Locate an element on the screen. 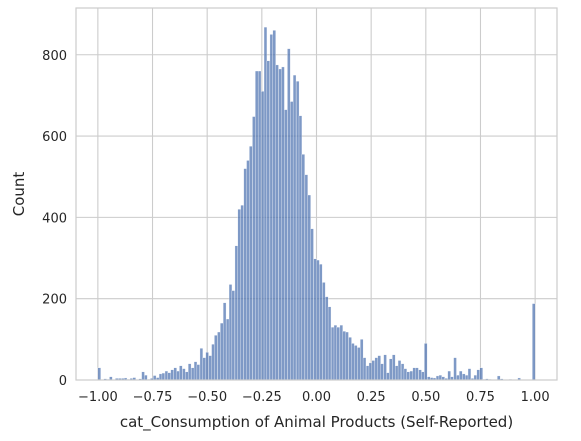 The height and width of the screenshot is (441, 581). x-tick-label: −0.50 is located at coordinates (207, 397).